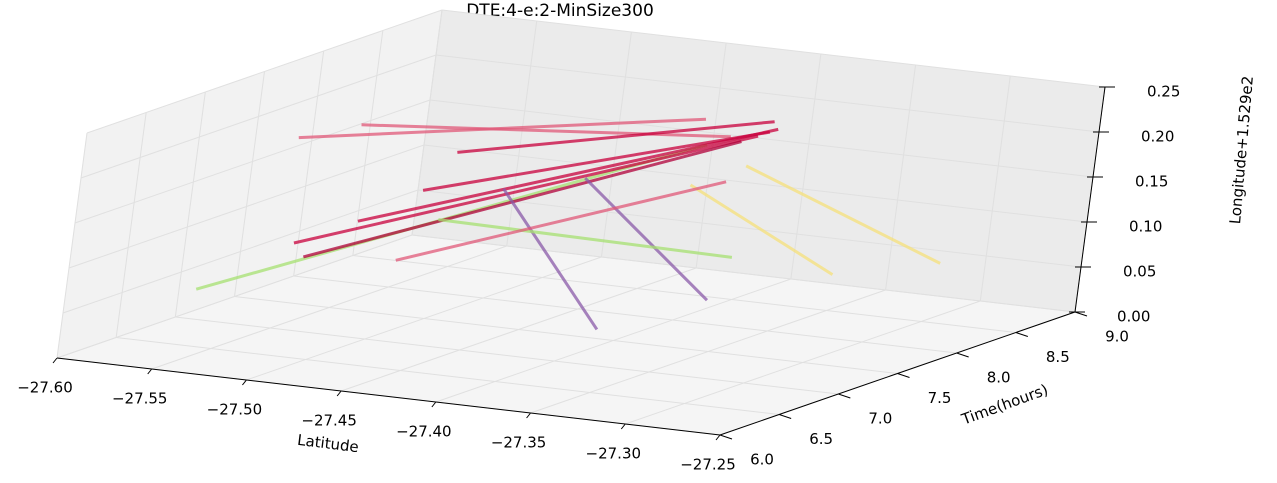  What do you see at coordinates (45, 388) in the screenshot?
I see `x-tick-label: −27.60` at bounding box center [45, 388].